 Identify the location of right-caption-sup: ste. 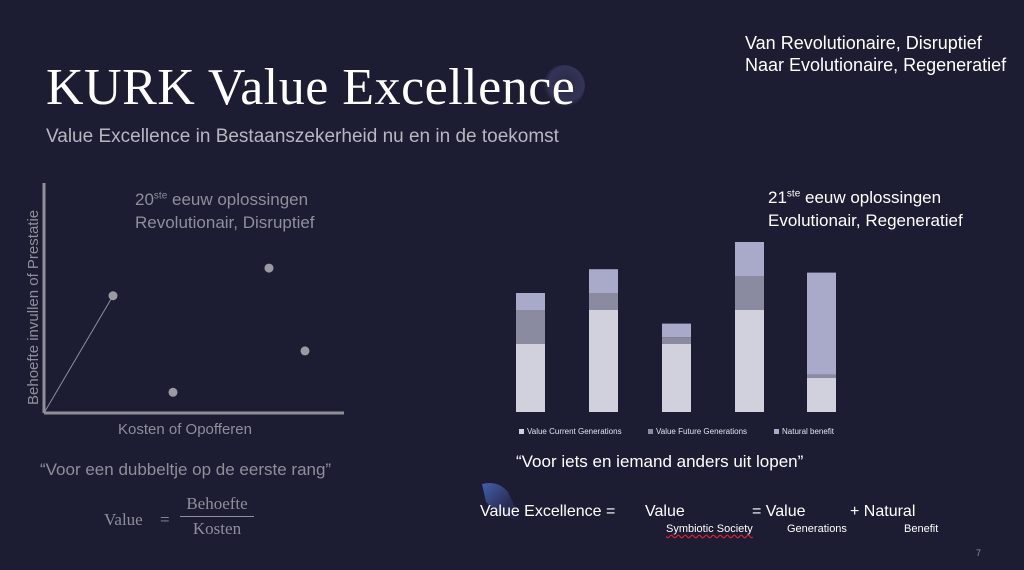
(793, 194).